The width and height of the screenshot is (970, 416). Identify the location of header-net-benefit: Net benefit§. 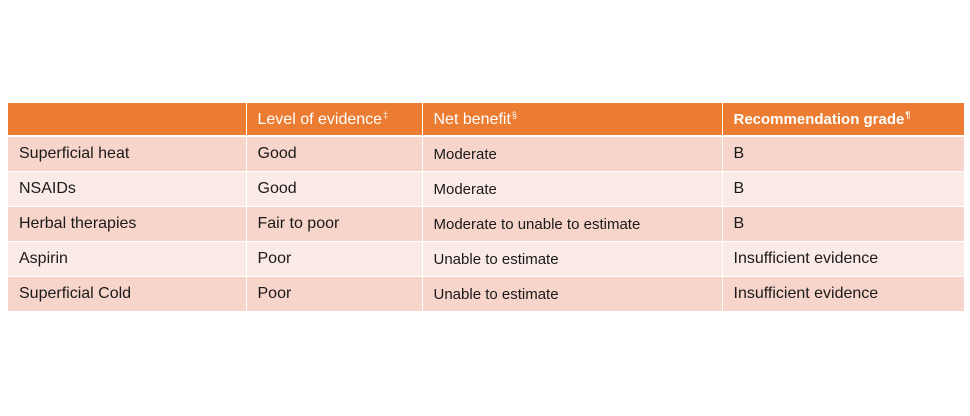
(572, 120).